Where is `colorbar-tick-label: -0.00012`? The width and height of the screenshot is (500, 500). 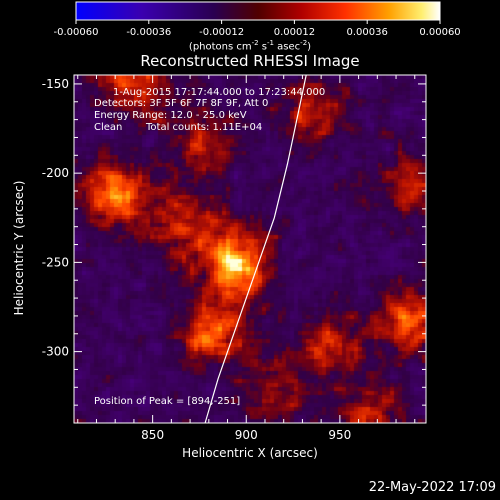 colorbar-tick-label: -0.00012 is located at coordinates (221, 32).